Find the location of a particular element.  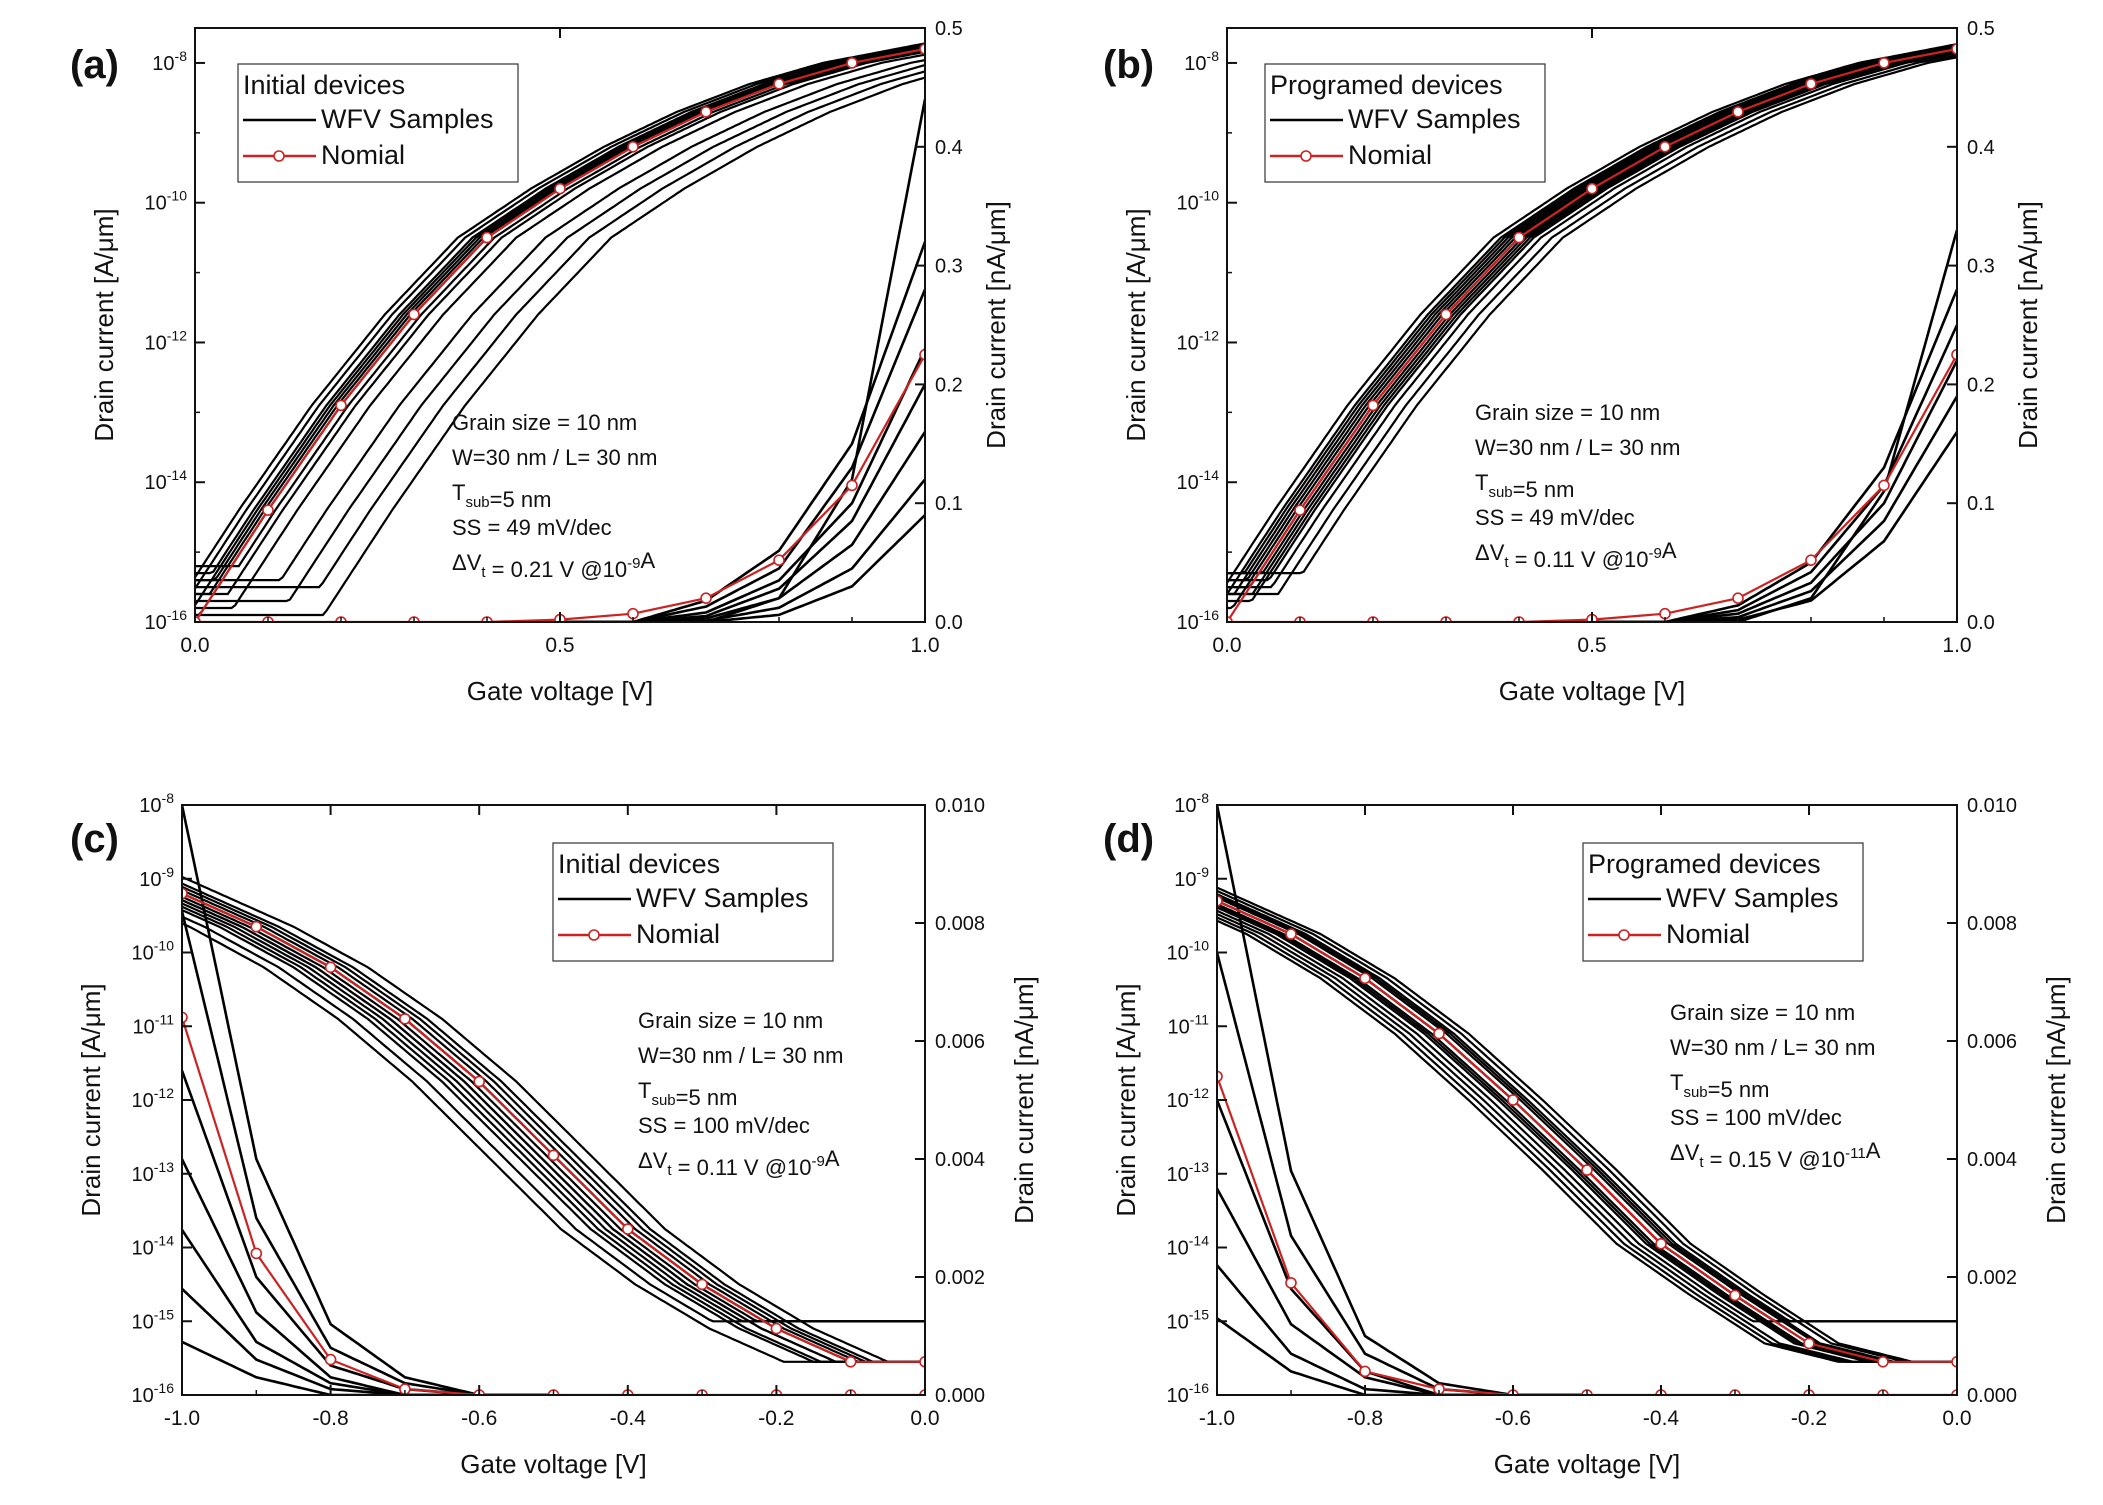

legend: Initial devices WFV Samples Nomial is located at coordinates (378, 123).